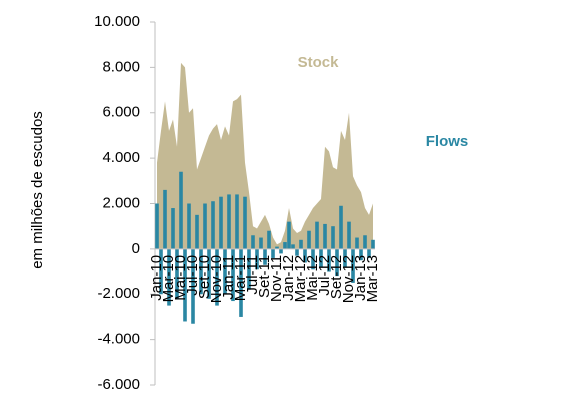 The height and width of the screenshot is (405, 578). I want to click on x-tick-label: Set-10, so click(204, 277).